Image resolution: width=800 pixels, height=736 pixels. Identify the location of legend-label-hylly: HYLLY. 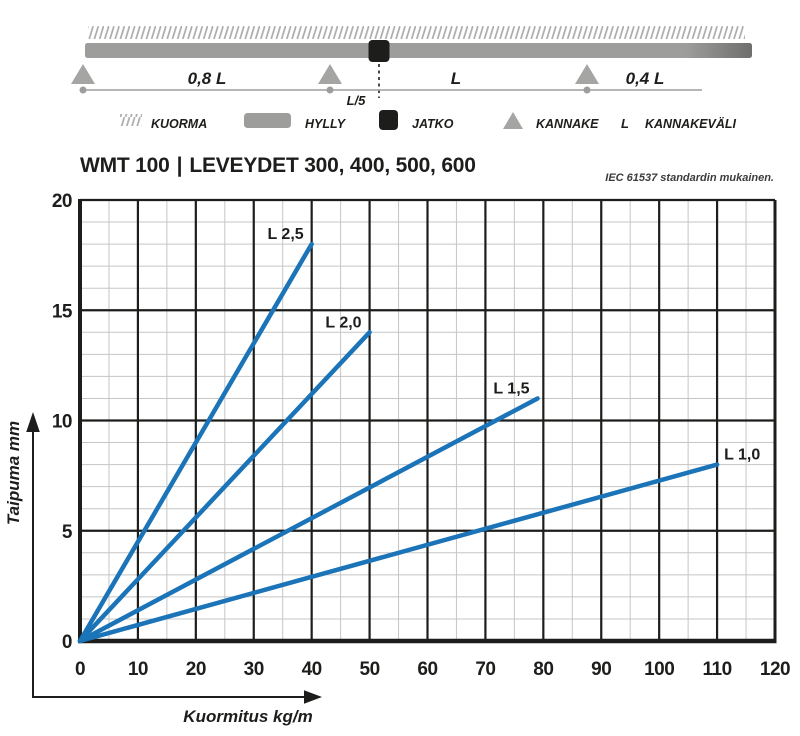
(326, 124).